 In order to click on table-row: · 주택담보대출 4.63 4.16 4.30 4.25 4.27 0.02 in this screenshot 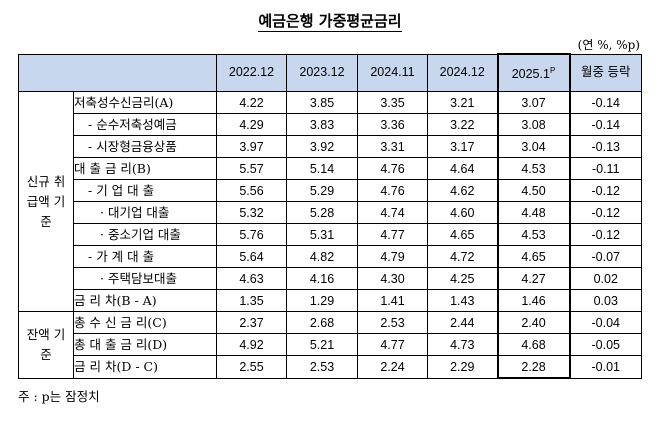, I will do `click(330, 278)`.